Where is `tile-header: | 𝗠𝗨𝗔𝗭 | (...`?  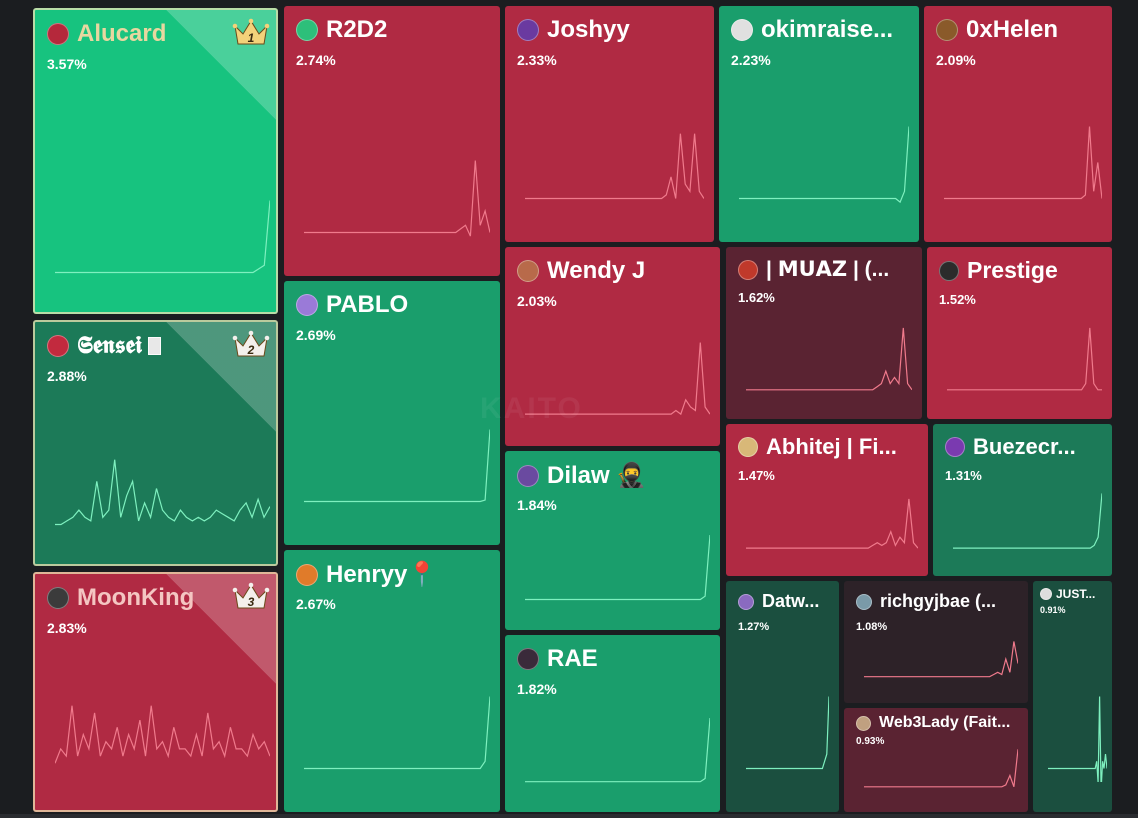
tile-header: | 𝗠𝗨𝗔𝗭 | (... is located at coordinates (813, 269).